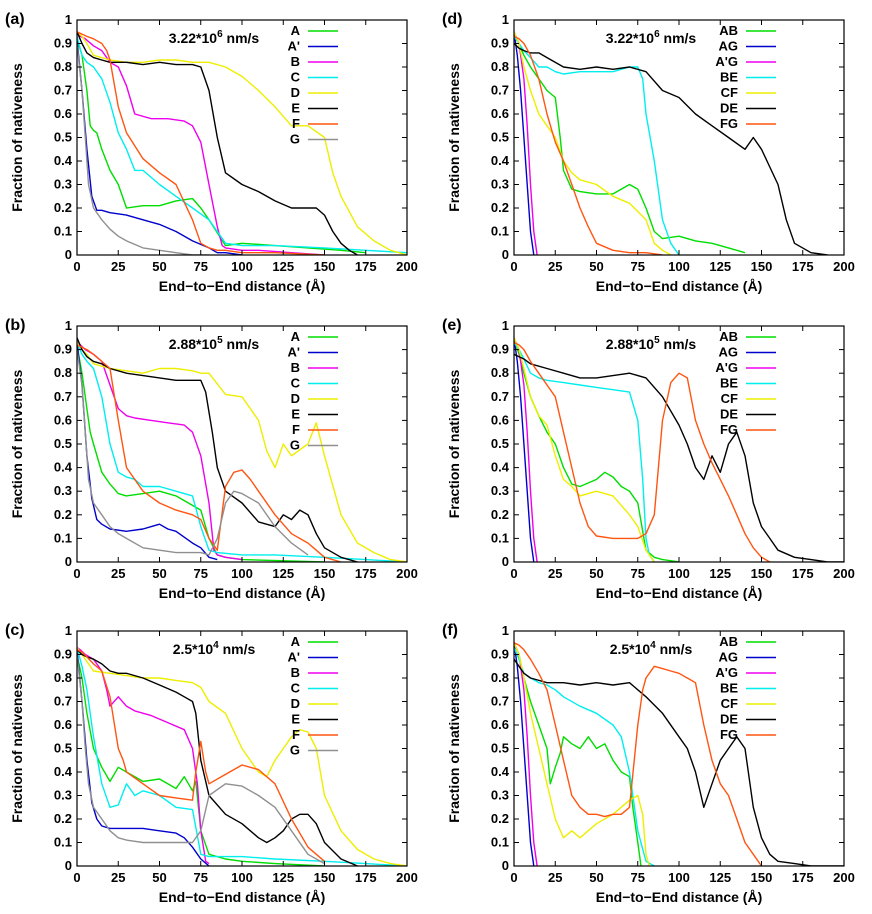 The height and width of the screenshot is (914, 872). What do you see at coordinates (15, 19) in the screenshot?
I see `panel-label: (a)` at bounding box center [15, 19].